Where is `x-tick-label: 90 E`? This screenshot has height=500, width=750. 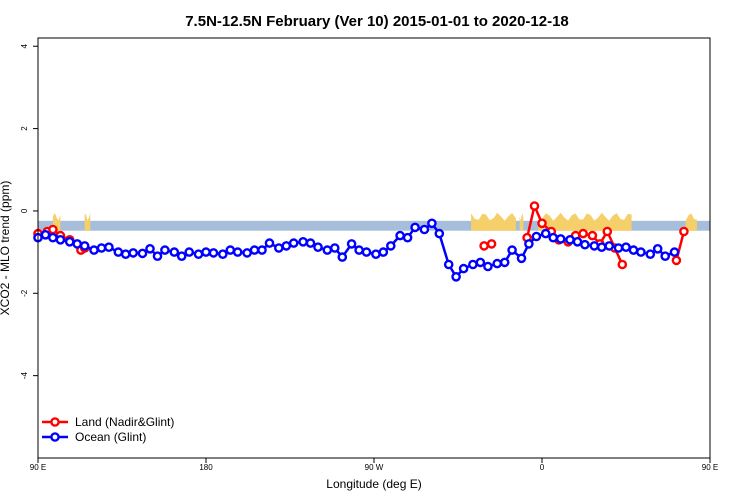
x-tick-label: 90 E is located at coordinates (710, 467).